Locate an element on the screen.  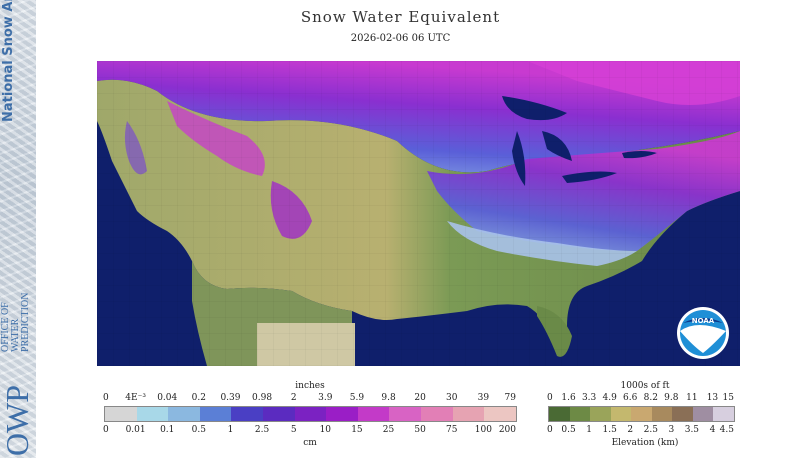
swe-tick-label: 9.8 is located at coordinates (388, 398).